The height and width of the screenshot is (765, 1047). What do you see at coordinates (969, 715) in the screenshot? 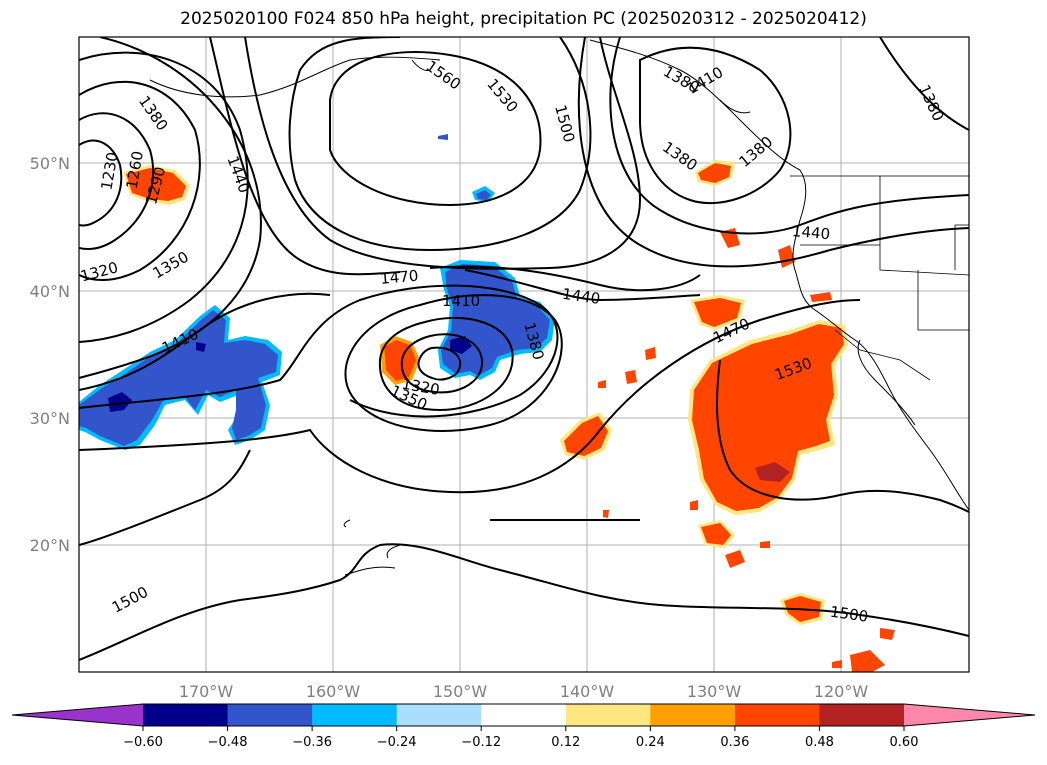
I see `colorbar-extend-max` at bounding box center [969, 715].